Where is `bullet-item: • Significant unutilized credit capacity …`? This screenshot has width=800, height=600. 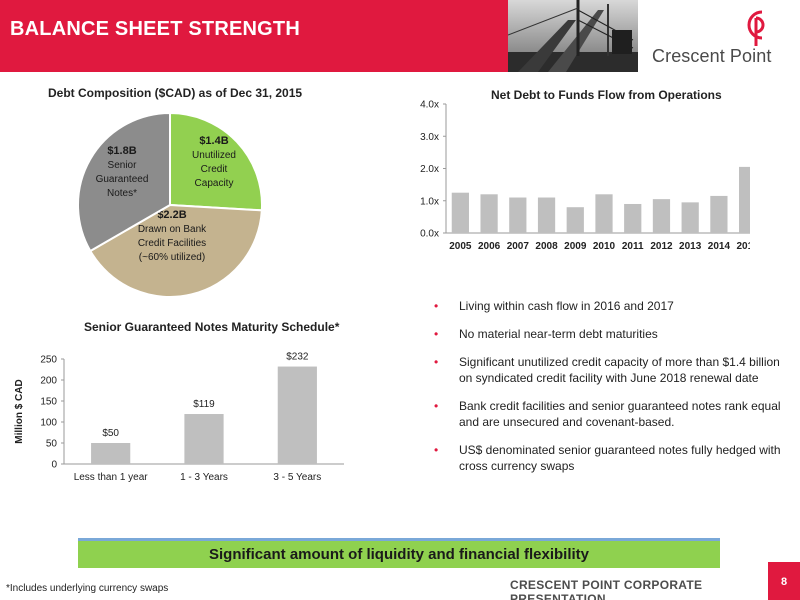
bullet-item: • Significant unutilized credit capacity … is located at coordinates (610, 370).